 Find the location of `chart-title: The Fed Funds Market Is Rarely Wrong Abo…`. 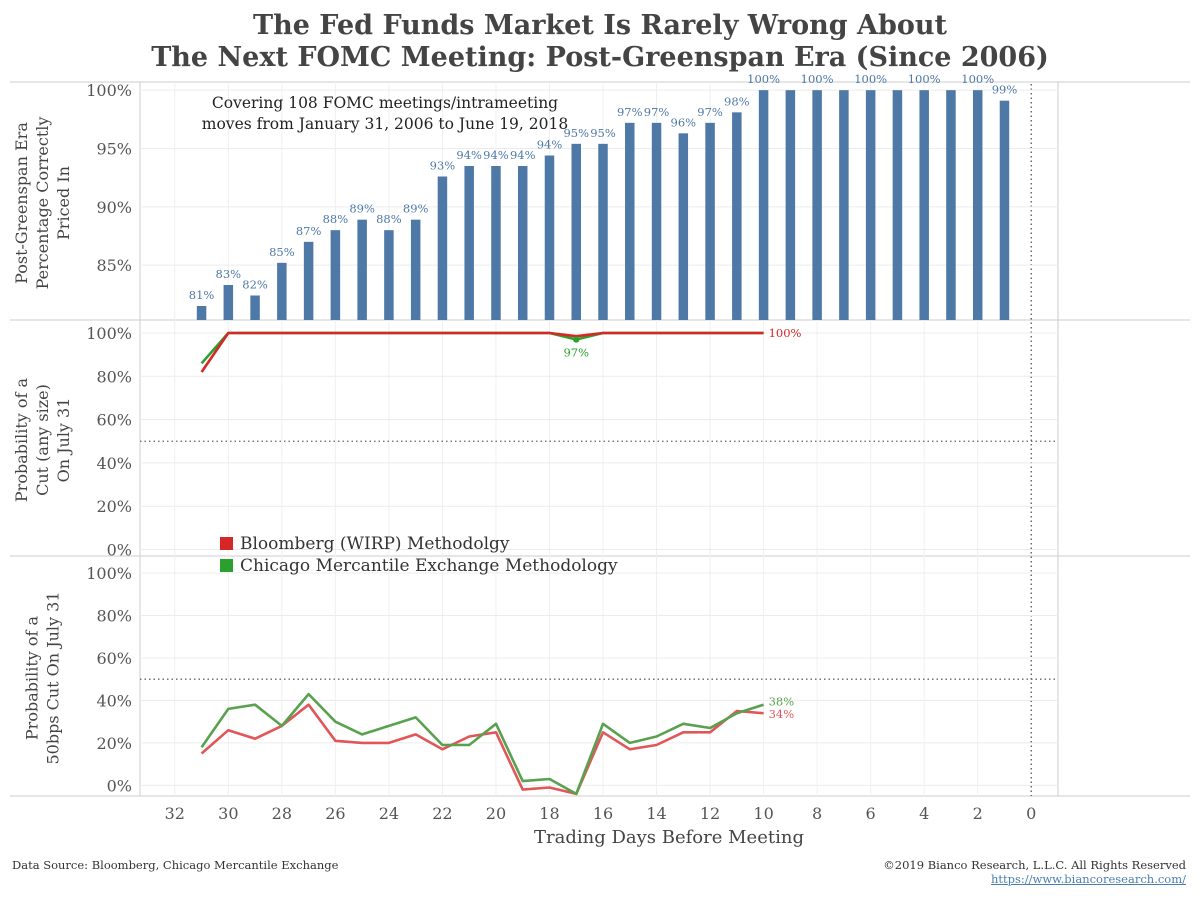

chart-title: The Fed Funds Market Is Rarely Wrong Abo… is located at coordinates (600, 42).